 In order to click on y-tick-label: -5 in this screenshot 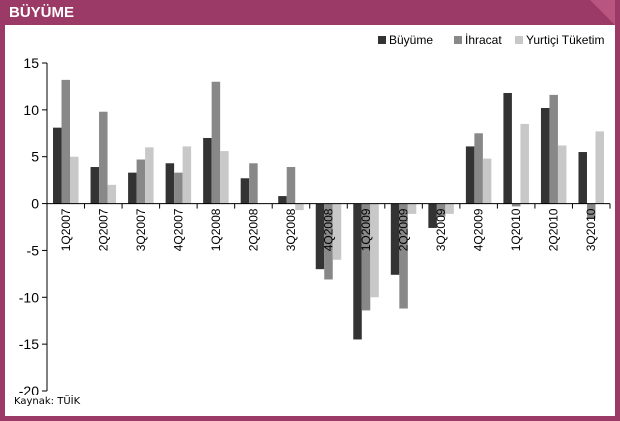, I will do `click(33, 250)`.